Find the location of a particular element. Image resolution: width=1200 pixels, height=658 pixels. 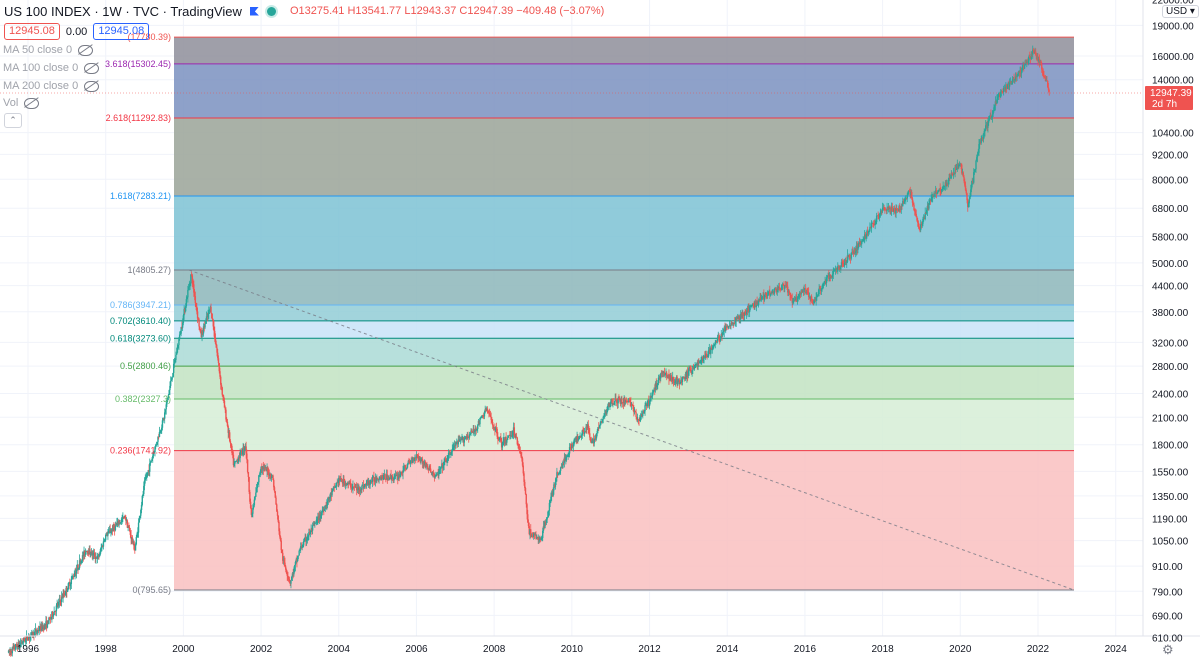

sell-button: 12945.08 is located at coordinates (32, 31).